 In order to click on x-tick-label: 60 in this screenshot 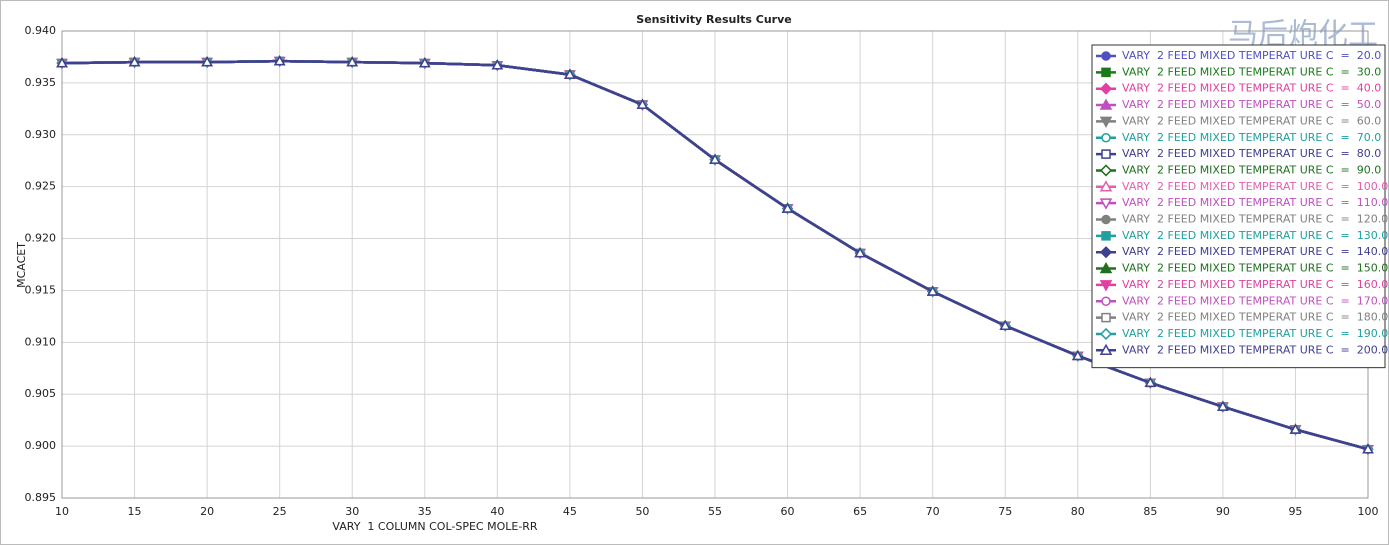, I will do `click(788, 511)`.